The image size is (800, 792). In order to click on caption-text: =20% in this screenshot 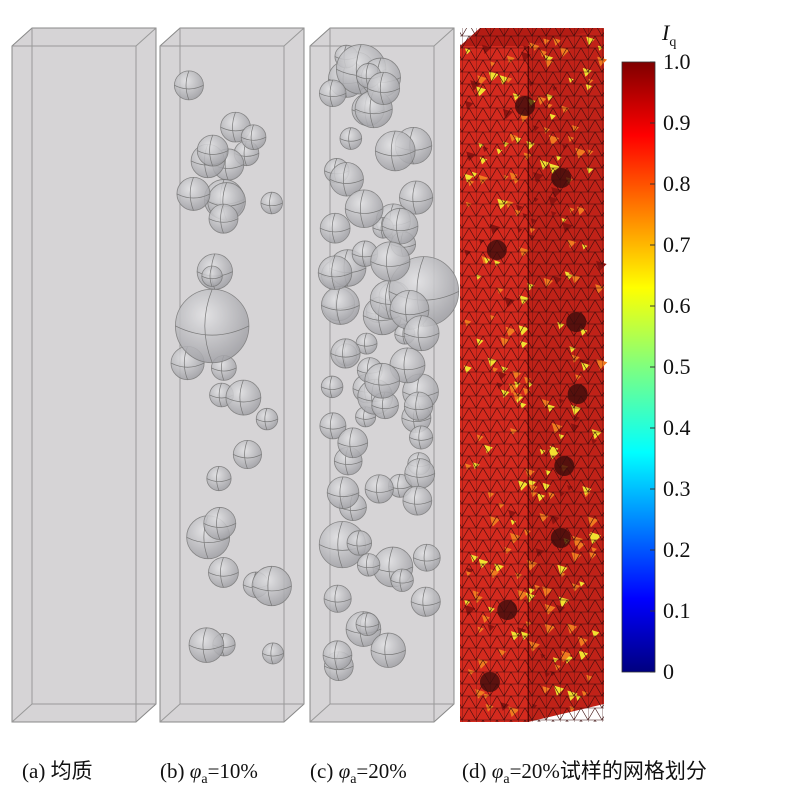, I will do `click(381, 771)`.